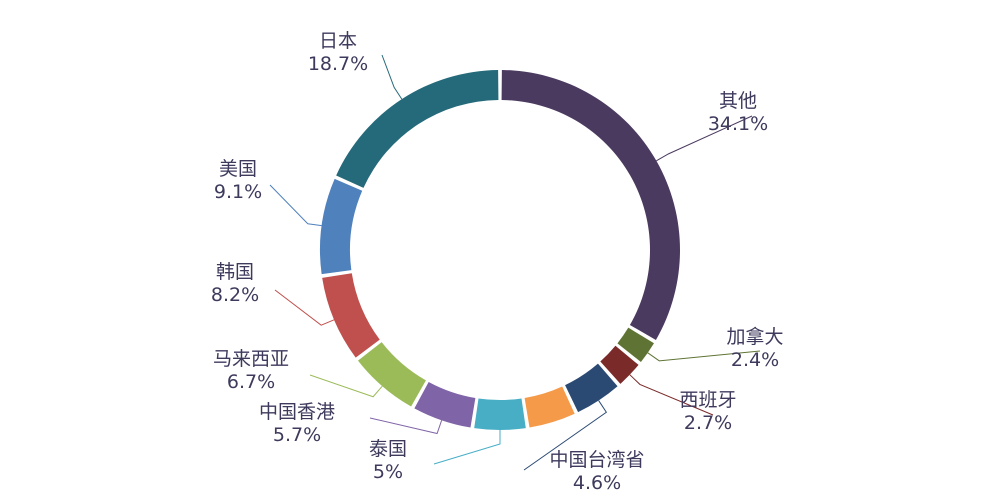  I want to click on slice-label-2: 加拿大, so click(754, 336).